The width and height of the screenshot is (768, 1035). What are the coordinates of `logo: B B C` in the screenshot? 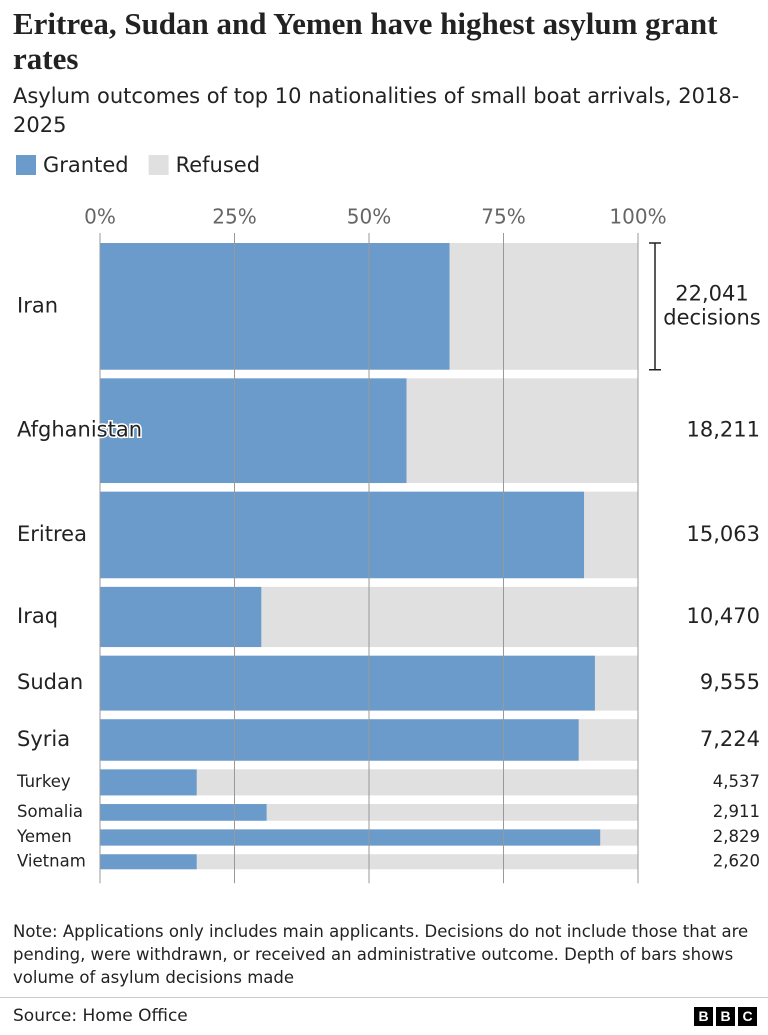 It's located at (725, 1016).